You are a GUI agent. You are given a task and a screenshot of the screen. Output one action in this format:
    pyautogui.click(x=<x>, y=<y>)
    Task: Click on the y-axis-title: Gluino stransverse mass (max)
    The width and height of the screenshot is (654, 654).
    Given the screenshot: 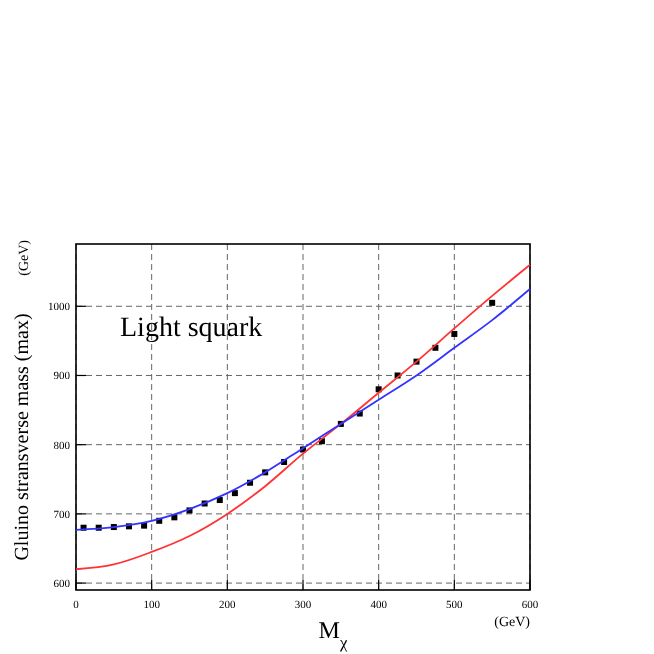 What is the action you would take?
    pyautogui.click(x=23, y=437)
    